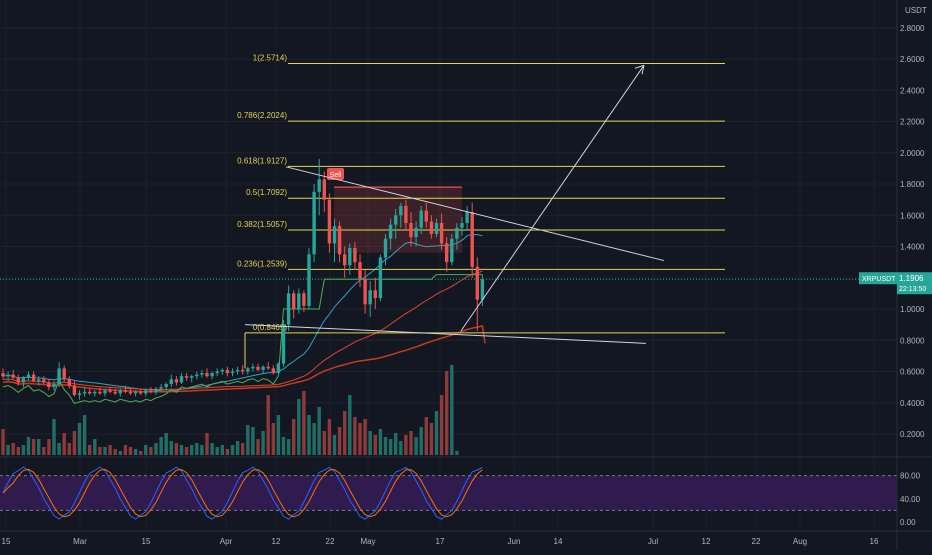 This screenshot has height=555, width=932. I want to click on price-badge, so click(914, 283).